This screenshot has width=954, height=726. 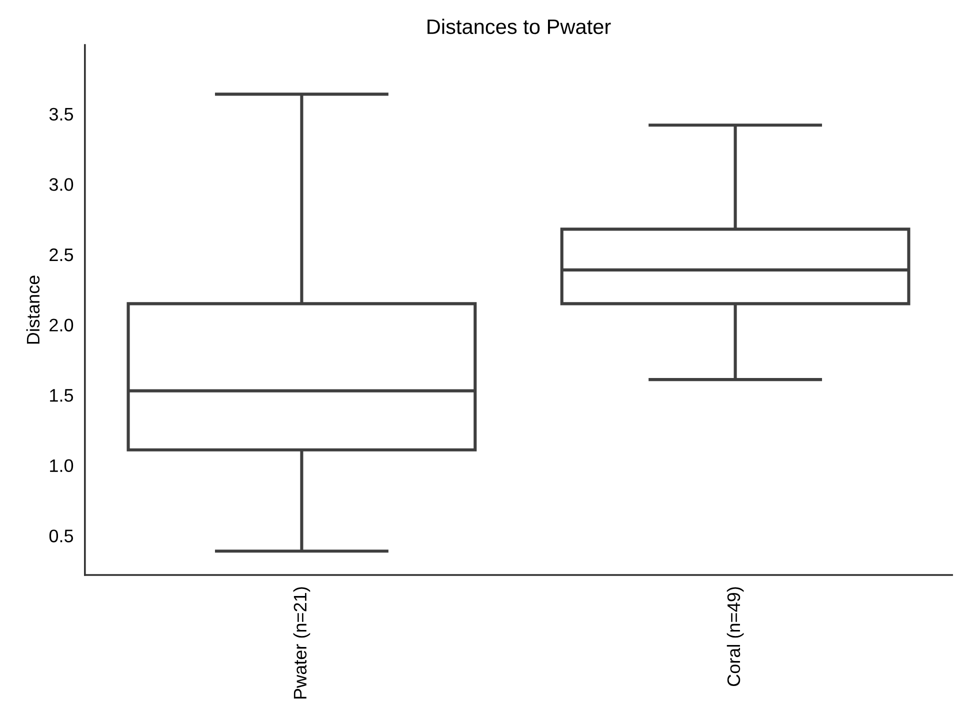 I want to click on y-tick-label: 3.0, so click(x=61, y=184).